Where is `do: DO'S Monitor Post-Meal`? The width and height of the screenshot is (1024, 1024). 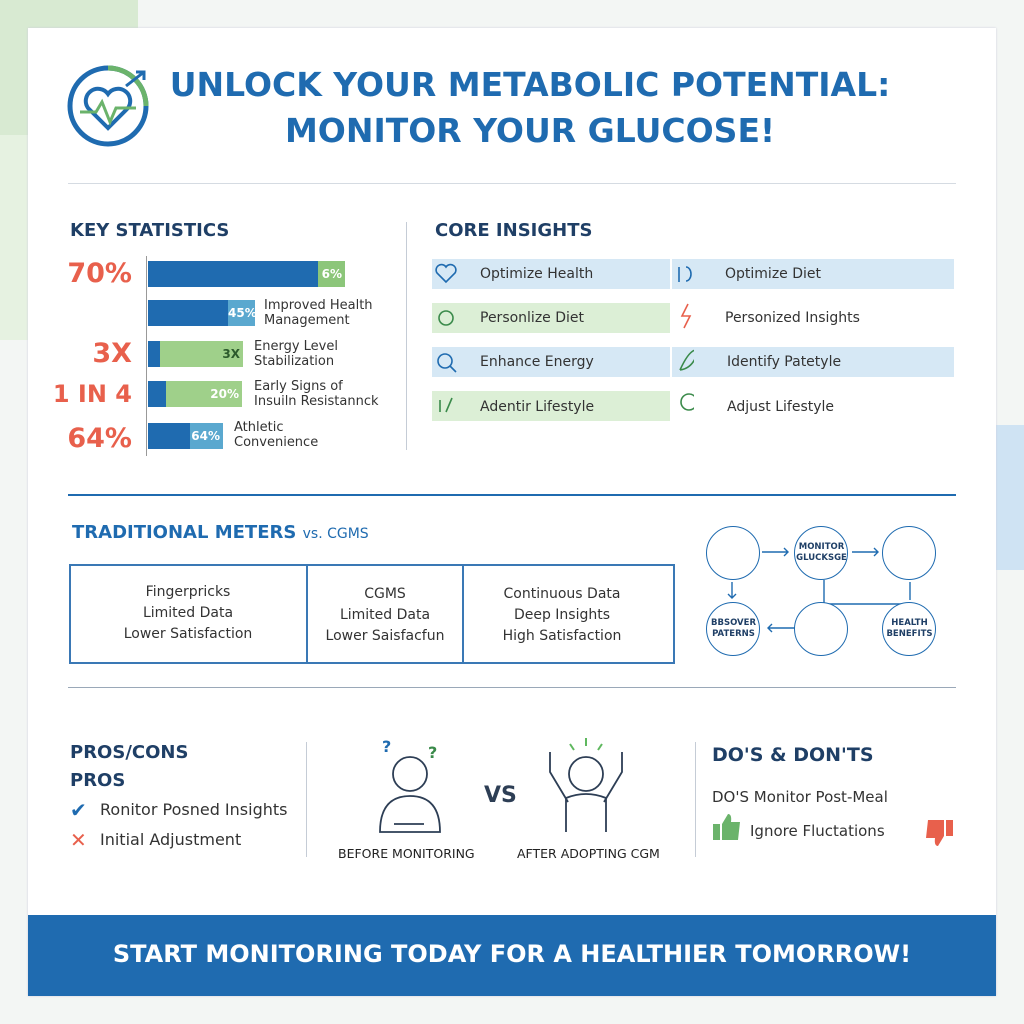
do: DO'S Monitor Post-Meal is located at coordinates (800, 797).